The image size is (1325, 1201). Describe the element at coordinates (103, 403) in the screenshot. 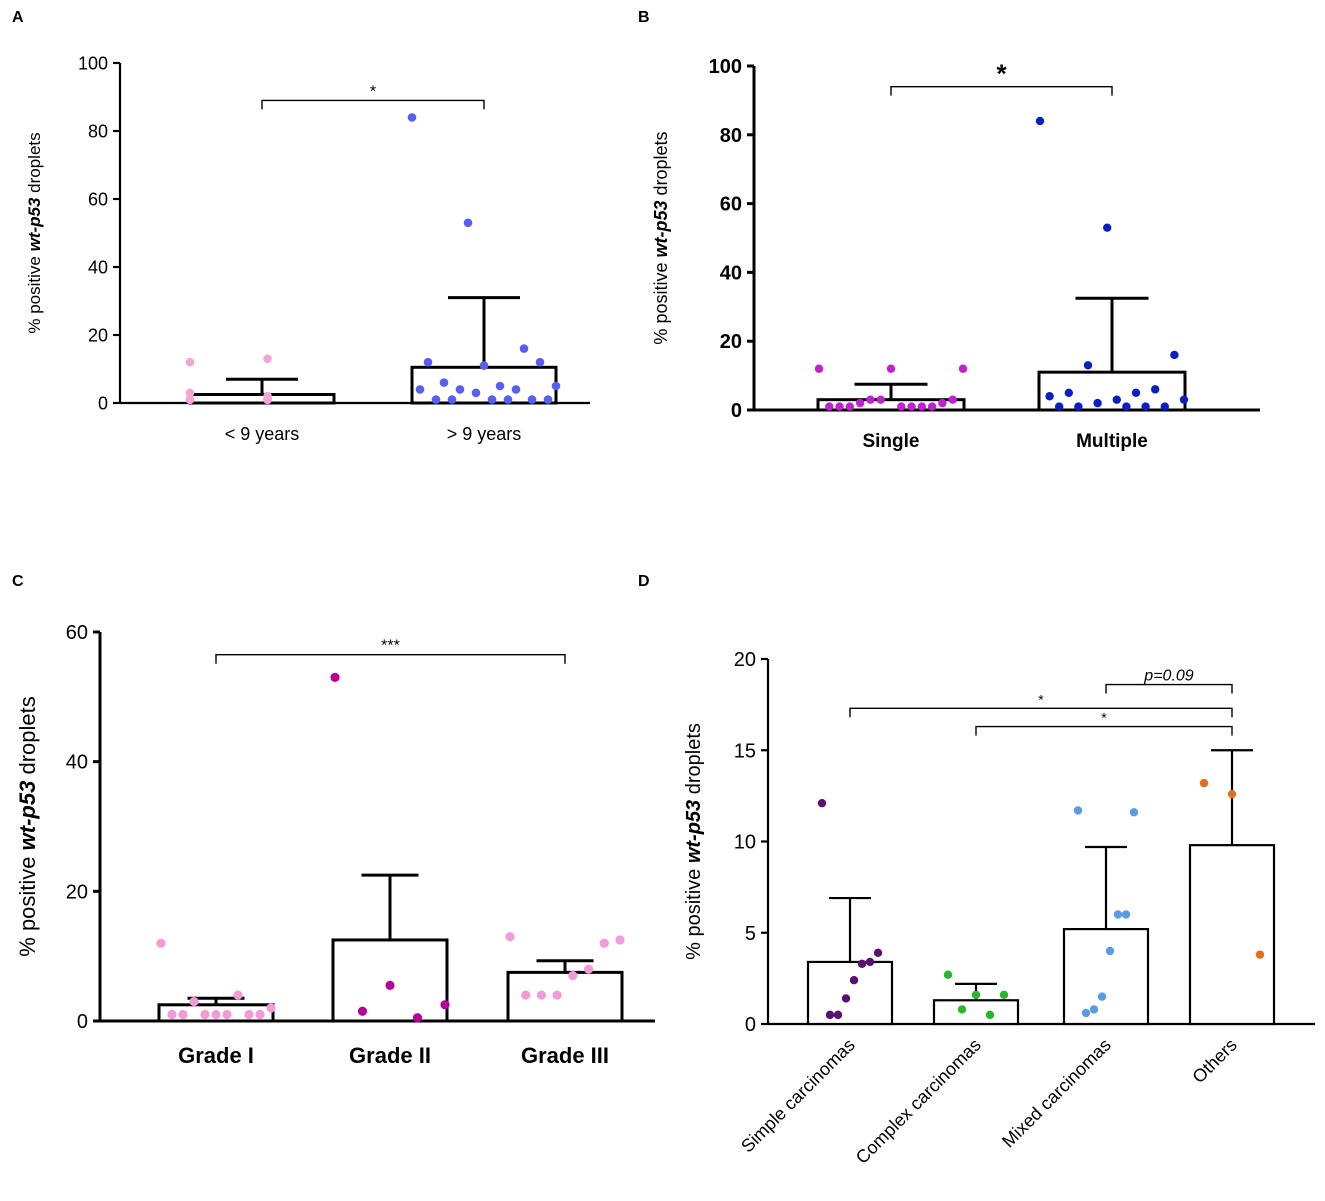

I see `panel-a-y-tick-label: 0` at that location.